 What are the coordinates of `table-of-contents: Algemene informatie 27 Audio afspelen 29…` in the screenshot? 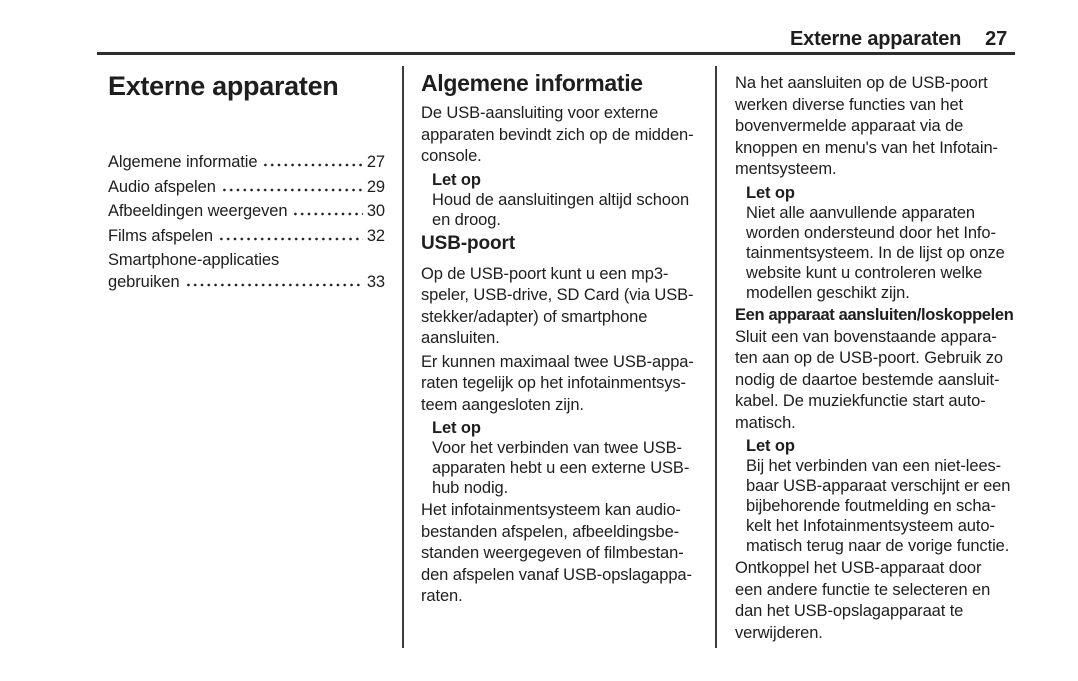 It's located at (246, 223).